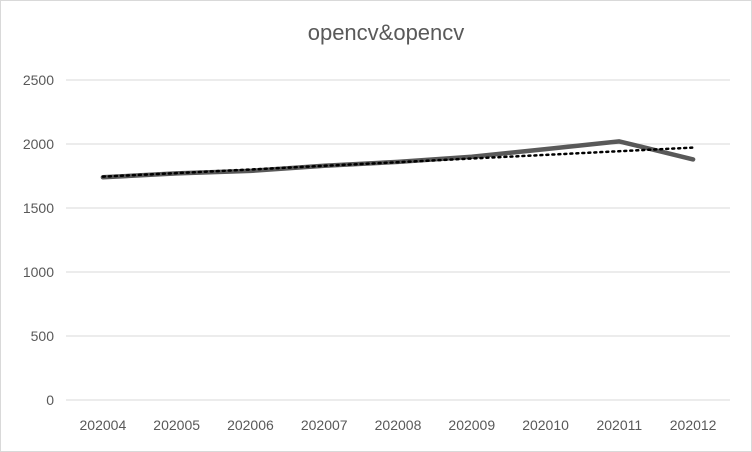 The width and height of the screenshot is (752, 452). I want to click on y-tick-label: 1000, so click(38, 272).